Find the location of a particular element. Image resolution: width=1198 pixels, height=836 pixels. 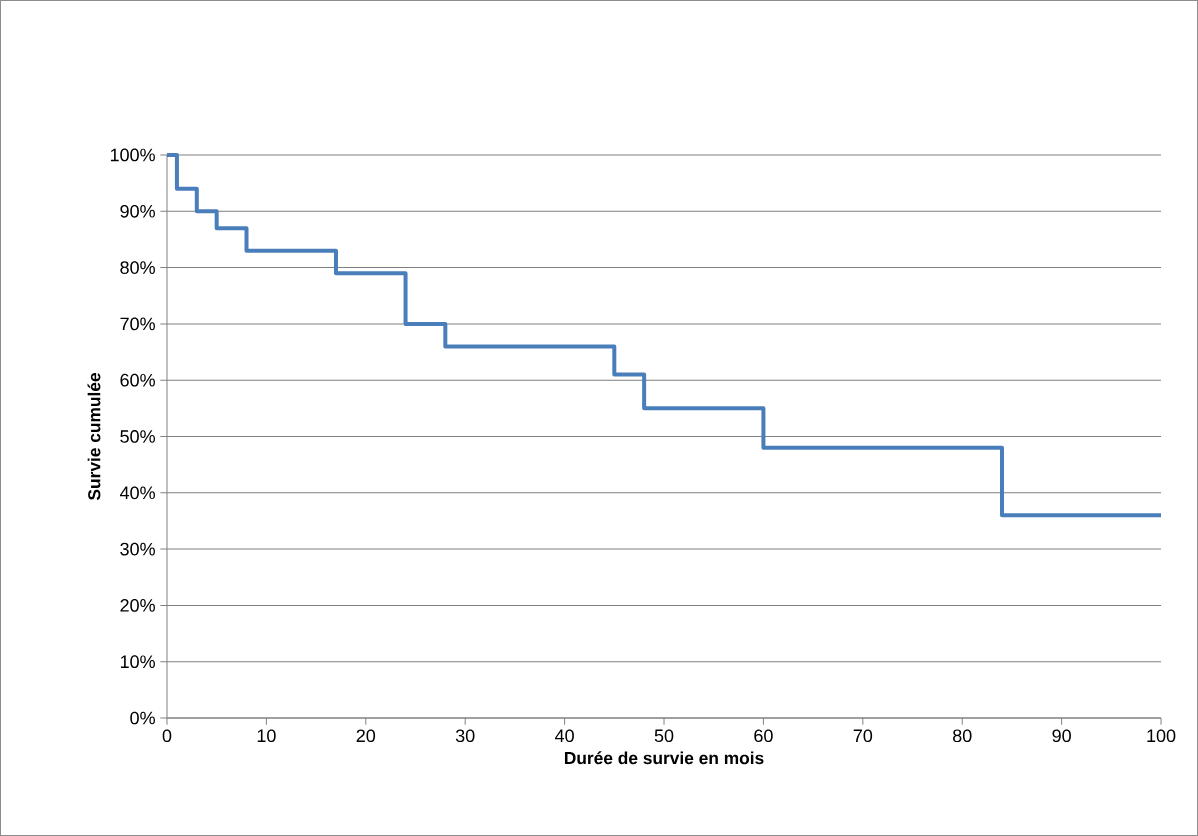

x-tick-label: 30 is located at coordinates (465, 736).